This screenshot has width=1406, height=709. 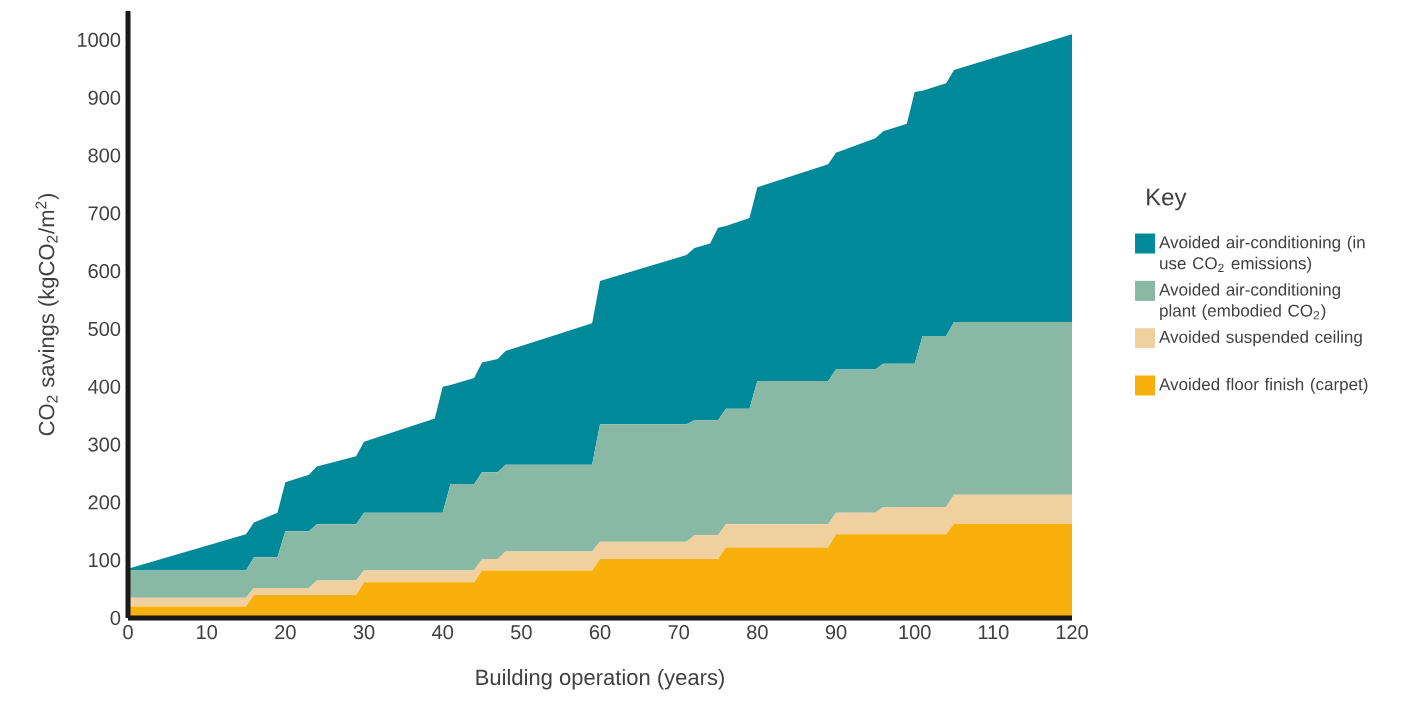 I want to click on legend-label: Avoided suspended ceiling, so click(x=1260, y=338).